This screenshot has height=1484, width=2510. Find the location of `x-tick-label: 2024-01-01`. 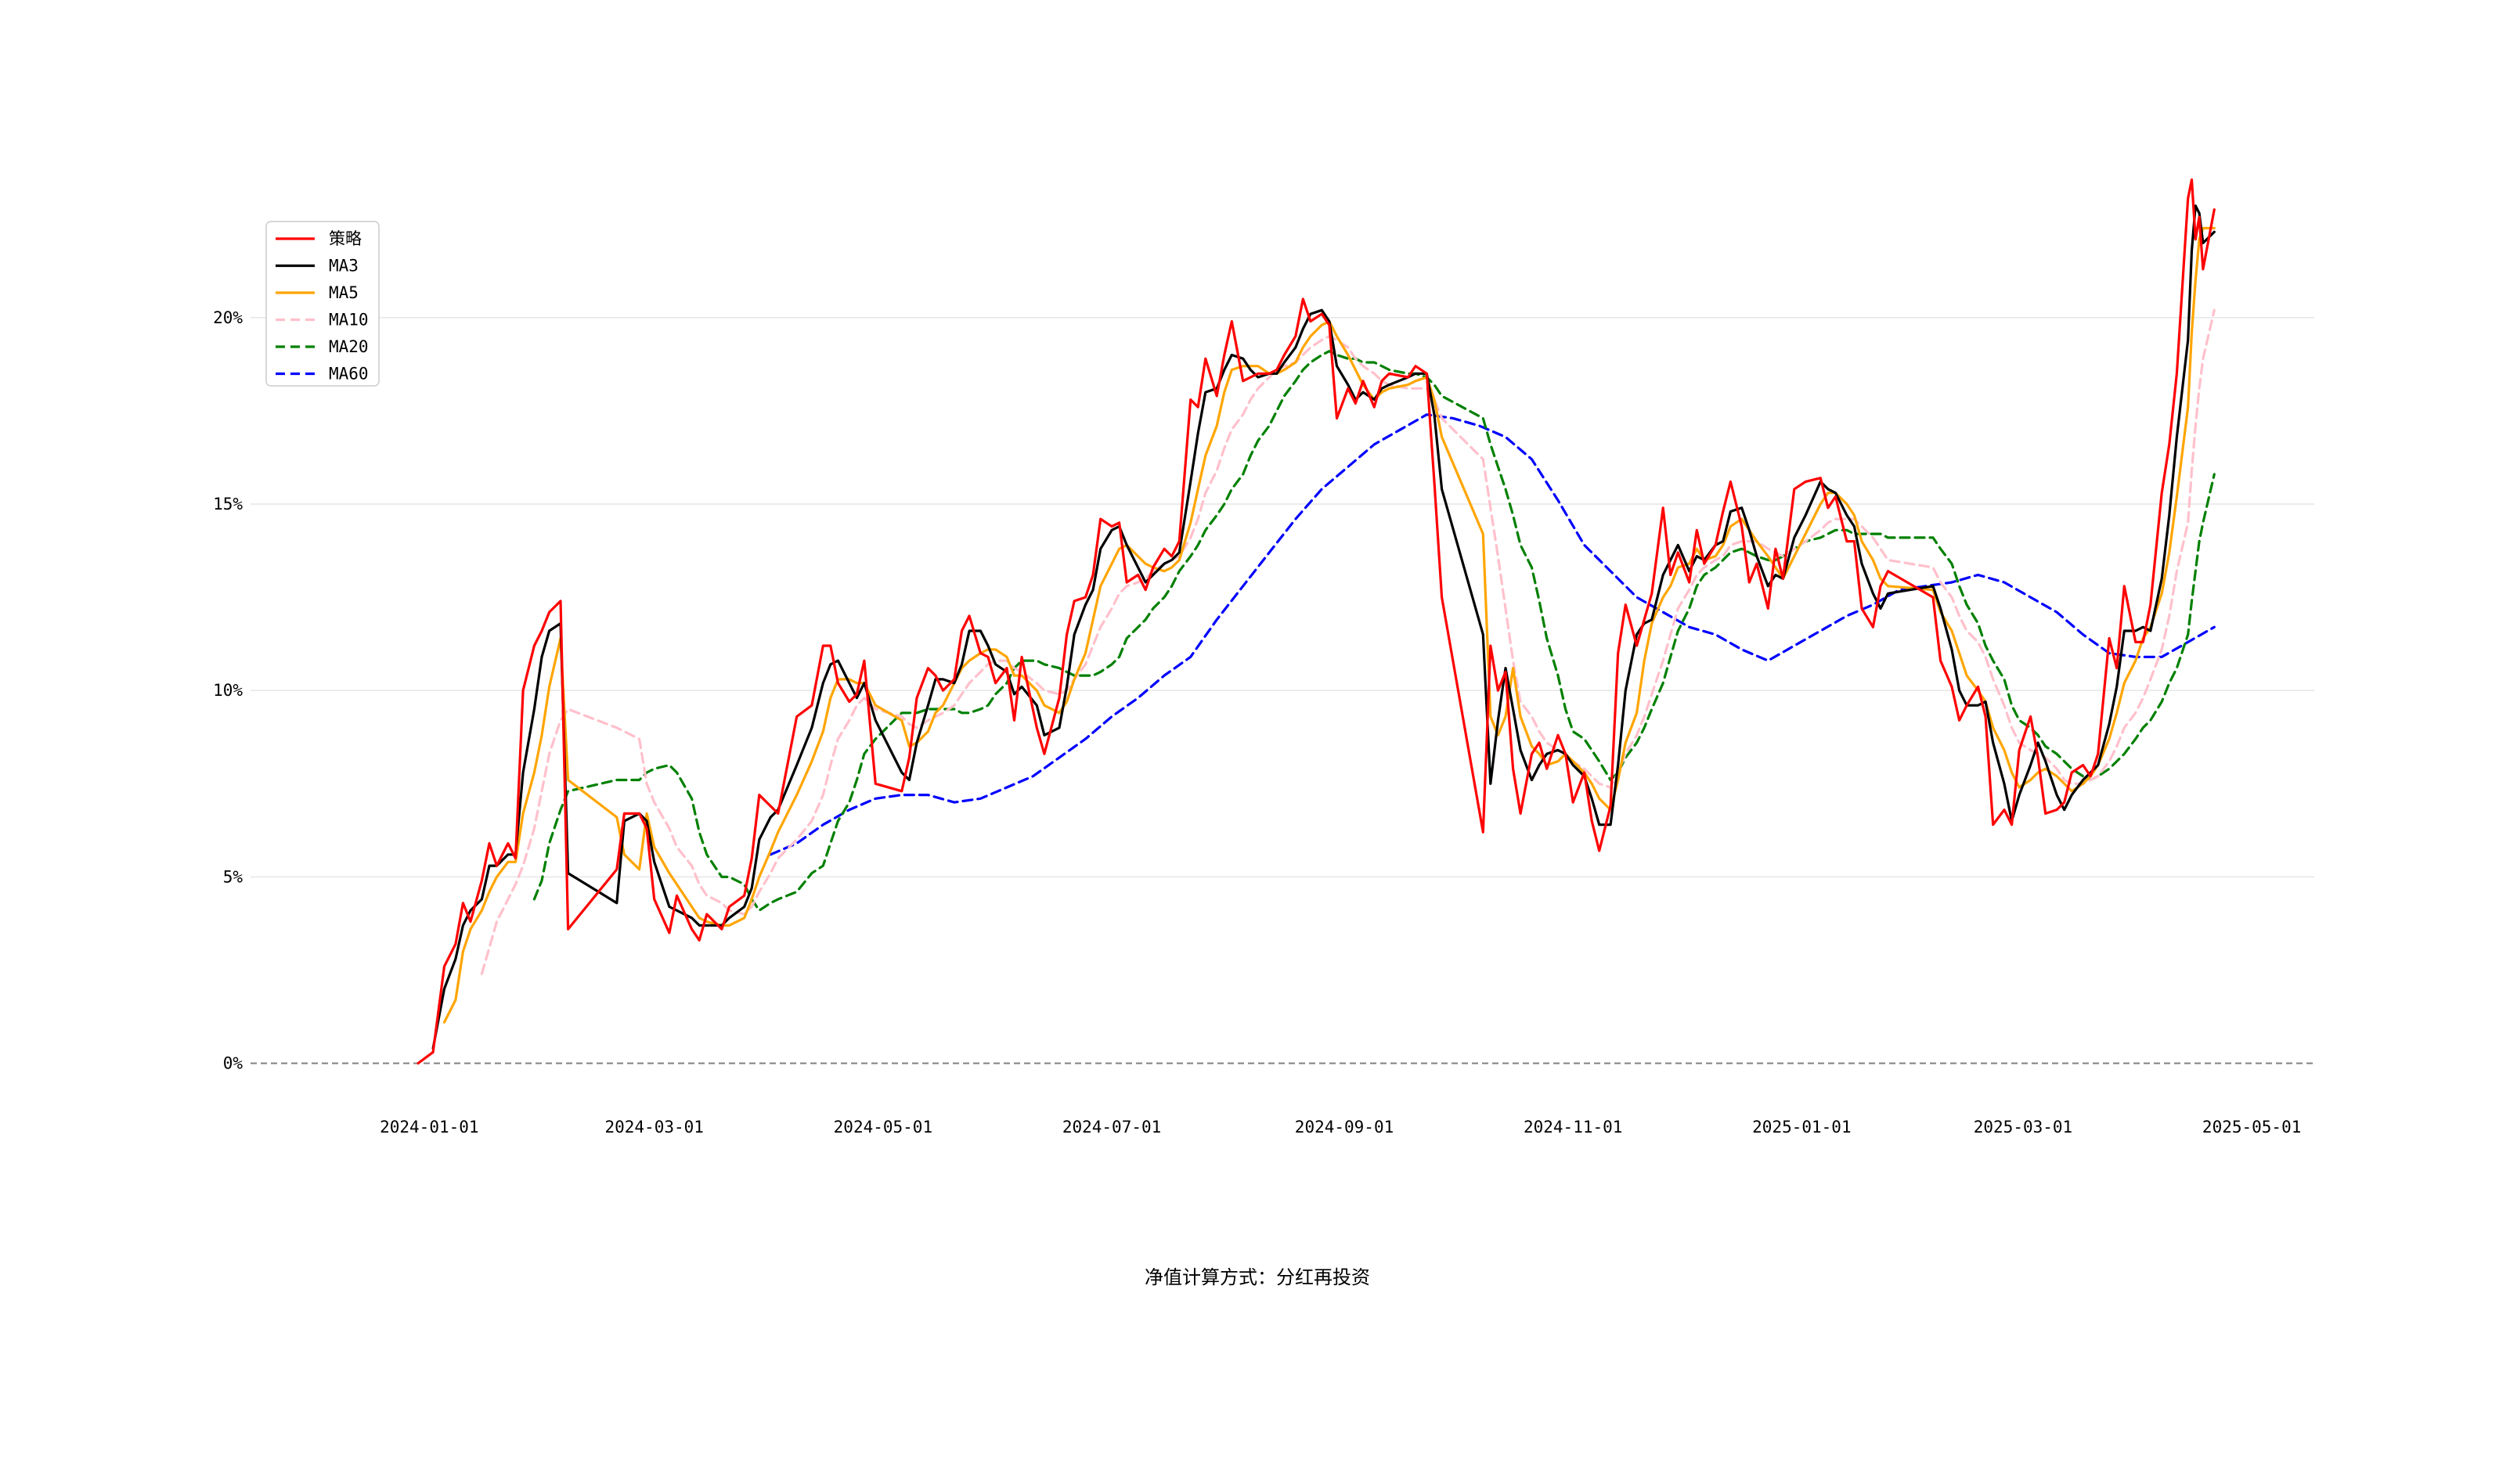

x-tick-label: 2024-01-01 is located at coordinates (429, 1127).